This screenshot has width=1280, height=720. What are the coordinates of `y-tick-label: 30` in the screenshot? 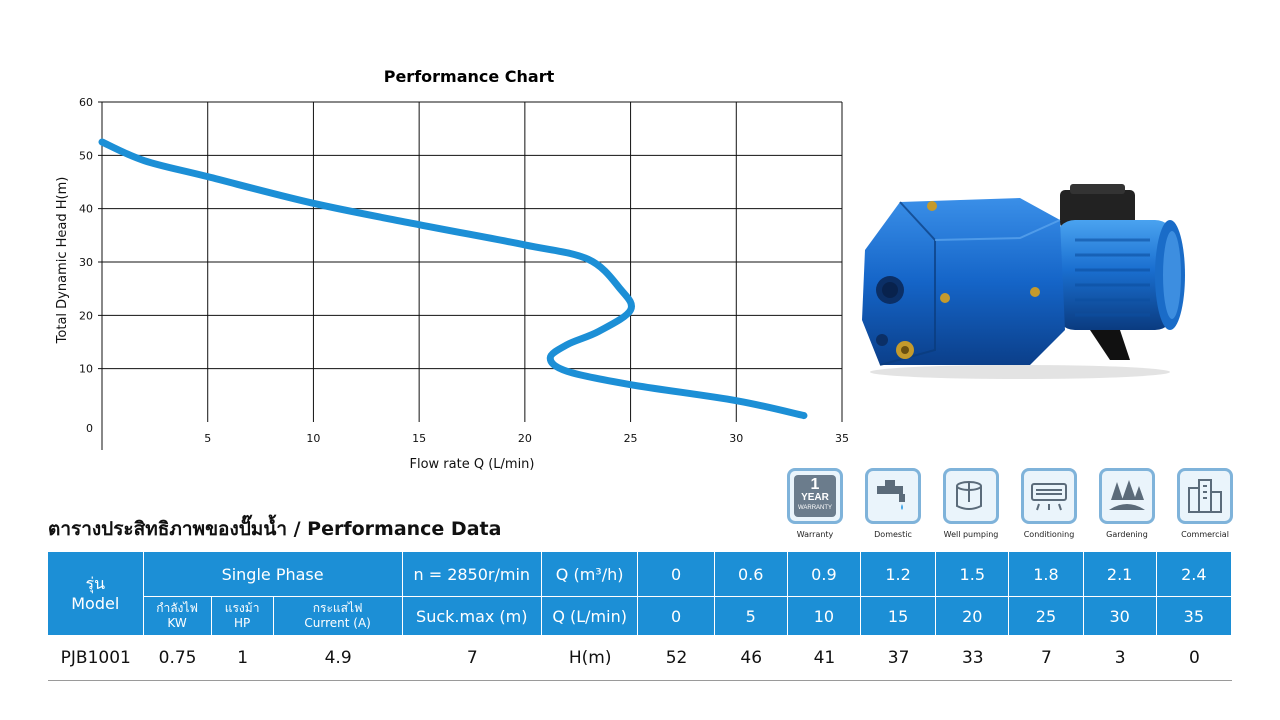 It's located at (86, 262).